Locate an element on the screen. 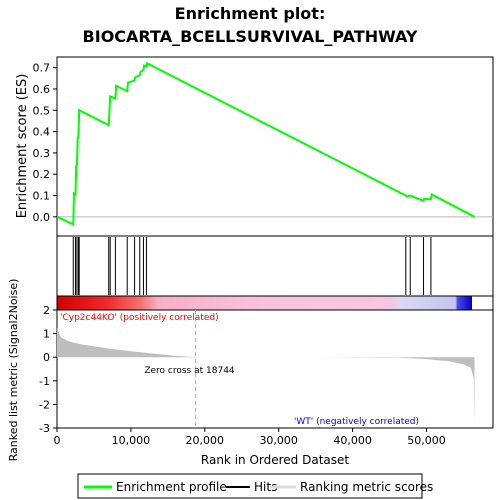 The width and height of the screenshot is (500, 500). chart-title-line2: BIOCARTA_BCELLSURVIVAL_PATHWAY is located at coordinates (250, 36).